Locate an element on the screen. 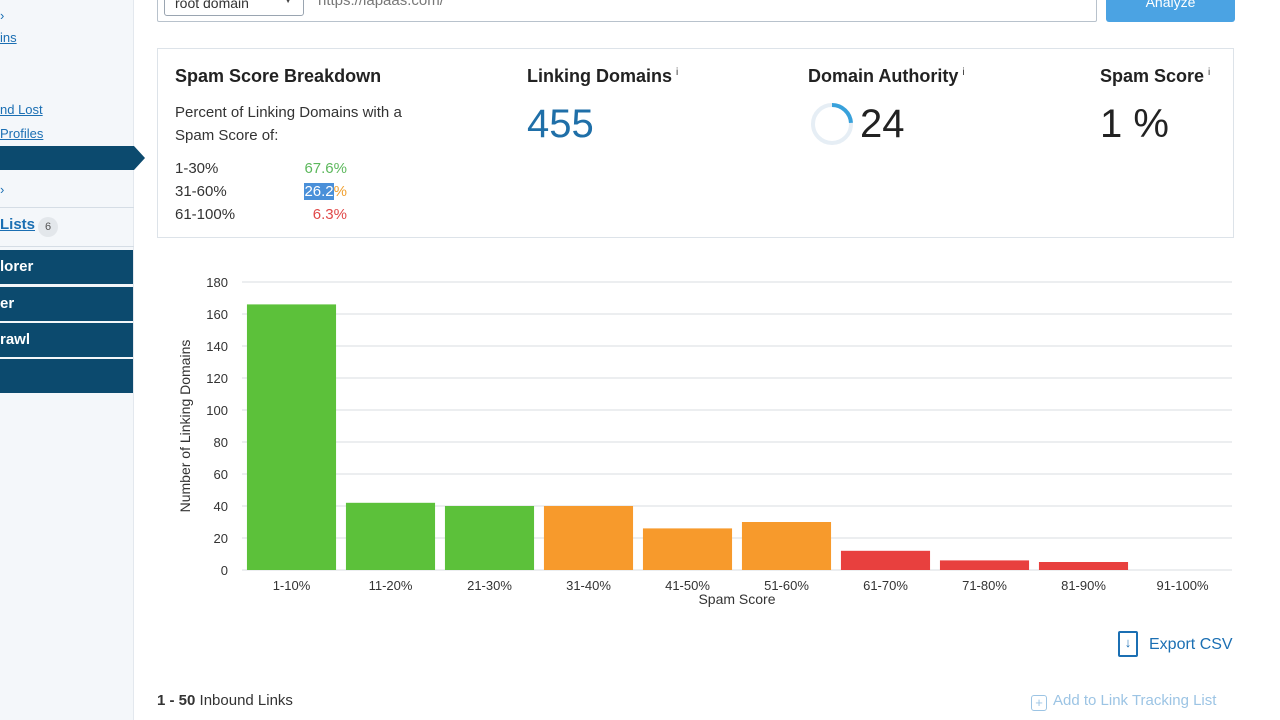  breakdown-value: 67.6% is located at coordinates (325, 168).